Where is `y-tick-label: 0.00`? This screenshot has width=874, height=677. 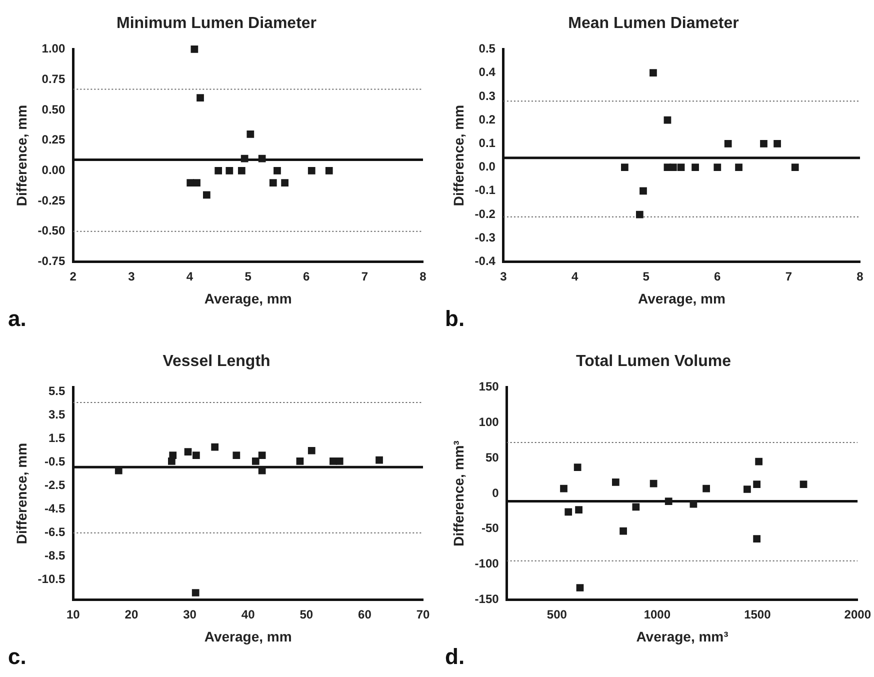 y-tick-label: 0.00 is located at coordinates (54, 170).